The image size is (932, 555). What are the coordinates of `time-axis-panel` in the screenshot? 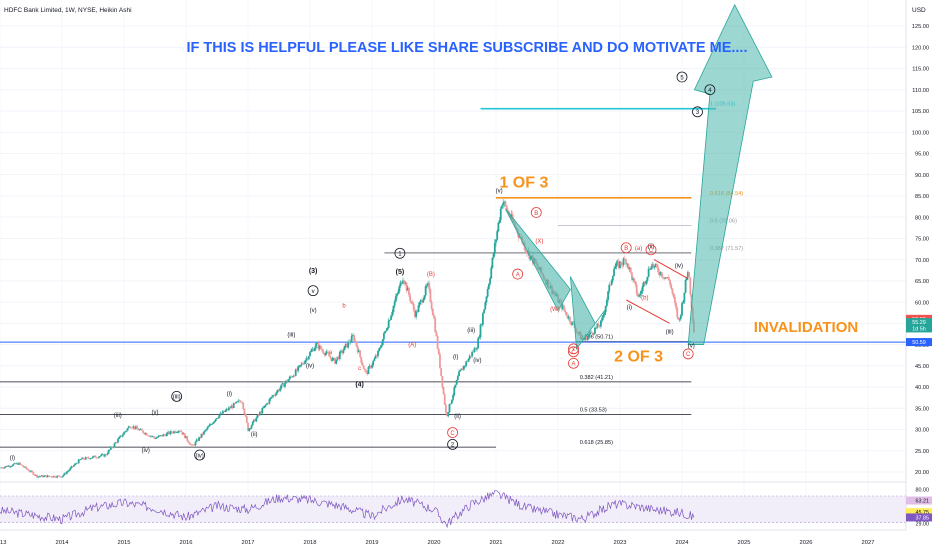 It's located at (453, 540).